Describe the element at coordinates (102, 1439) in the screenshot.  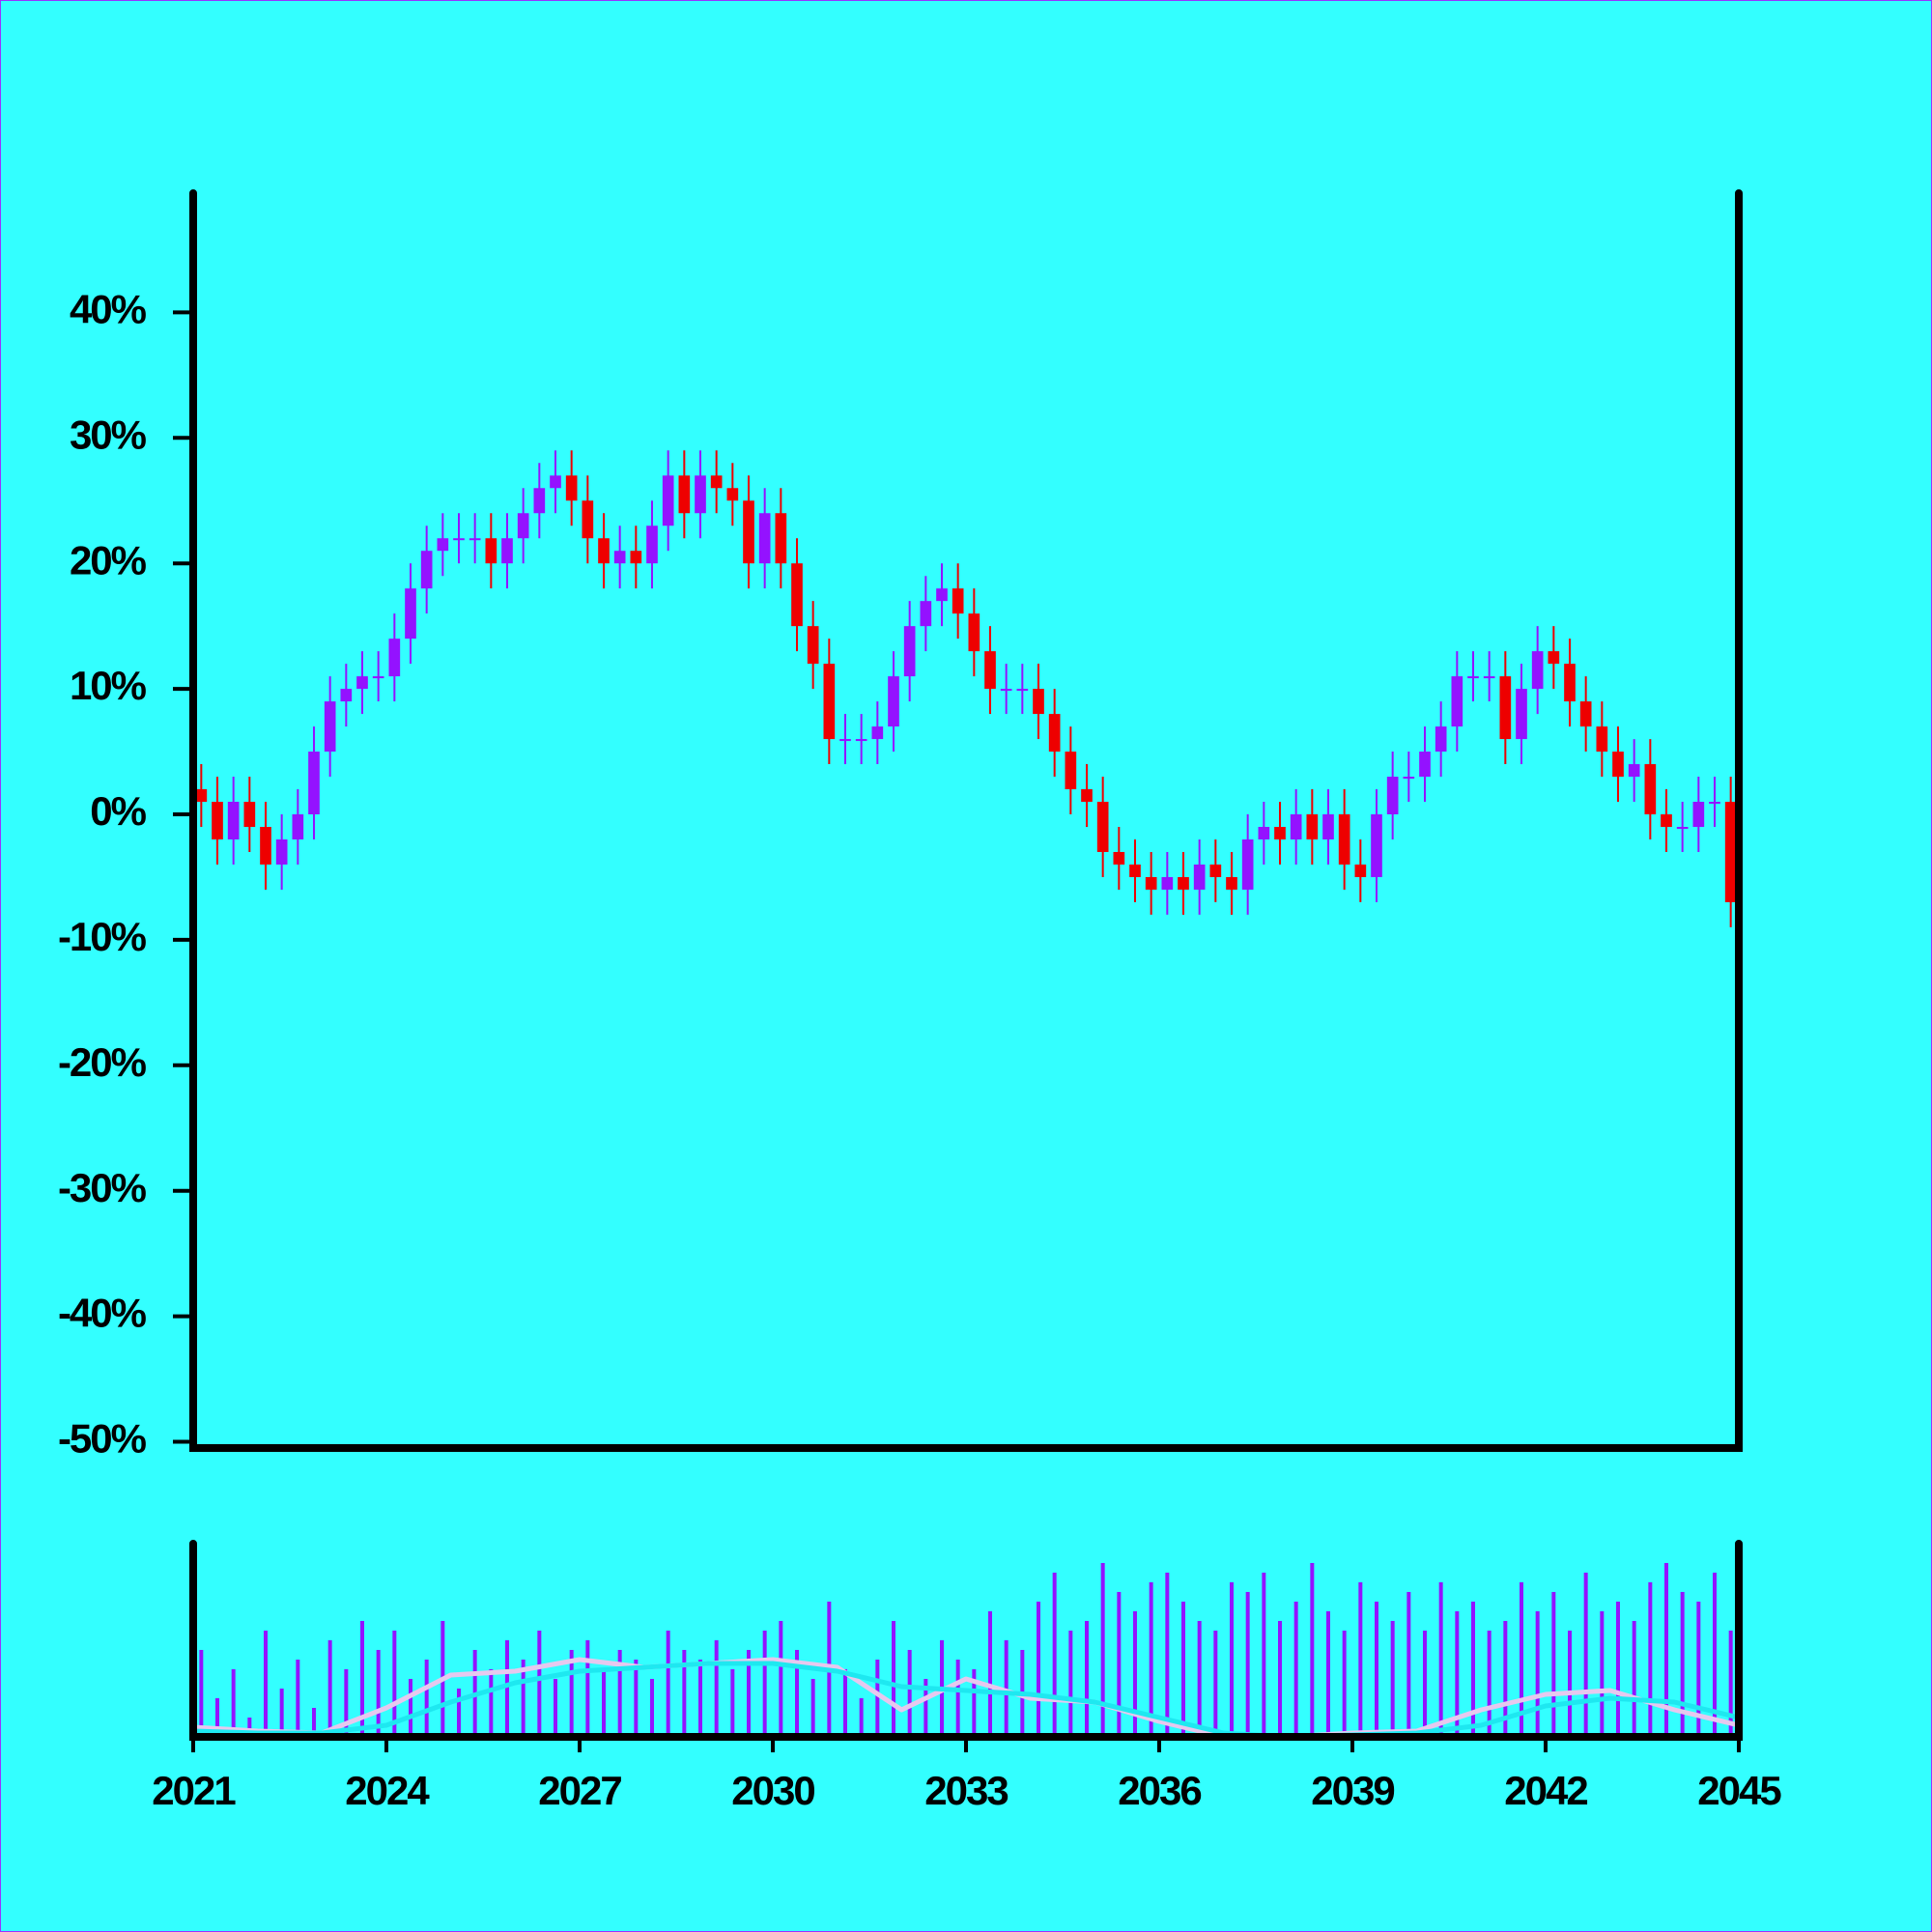
I see `y-tick-label: -50%` at that location.